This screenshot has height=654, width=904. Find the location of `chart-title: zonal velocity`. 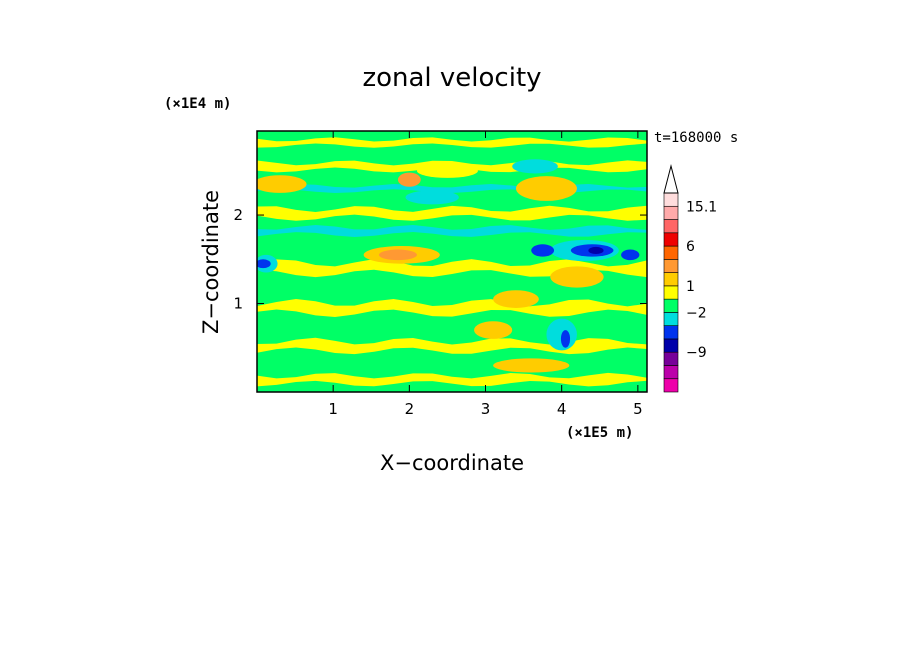

chart-title: zonal velocity is located at coordinates (451, 78).